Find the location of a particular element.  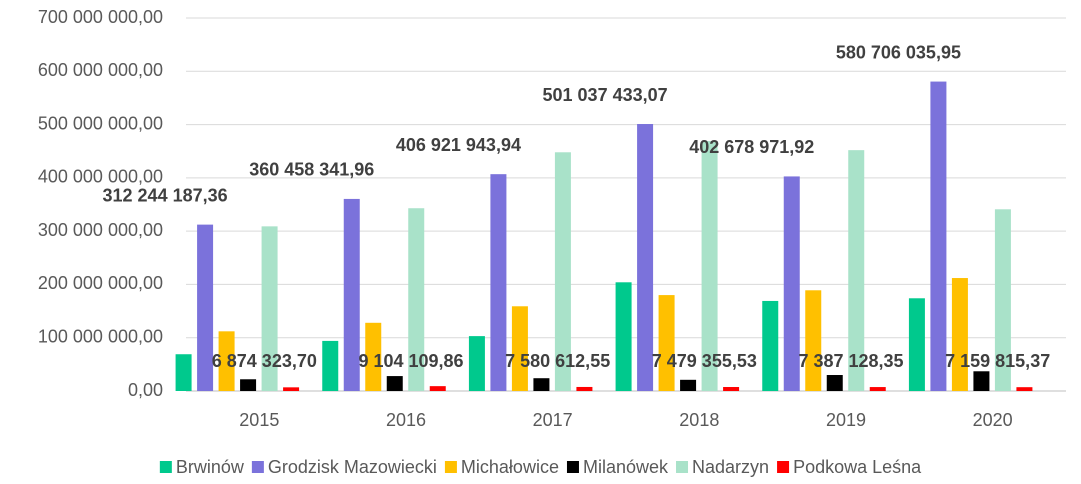

data-label: 406 921 943,94 is located at coordinates (458, 145).